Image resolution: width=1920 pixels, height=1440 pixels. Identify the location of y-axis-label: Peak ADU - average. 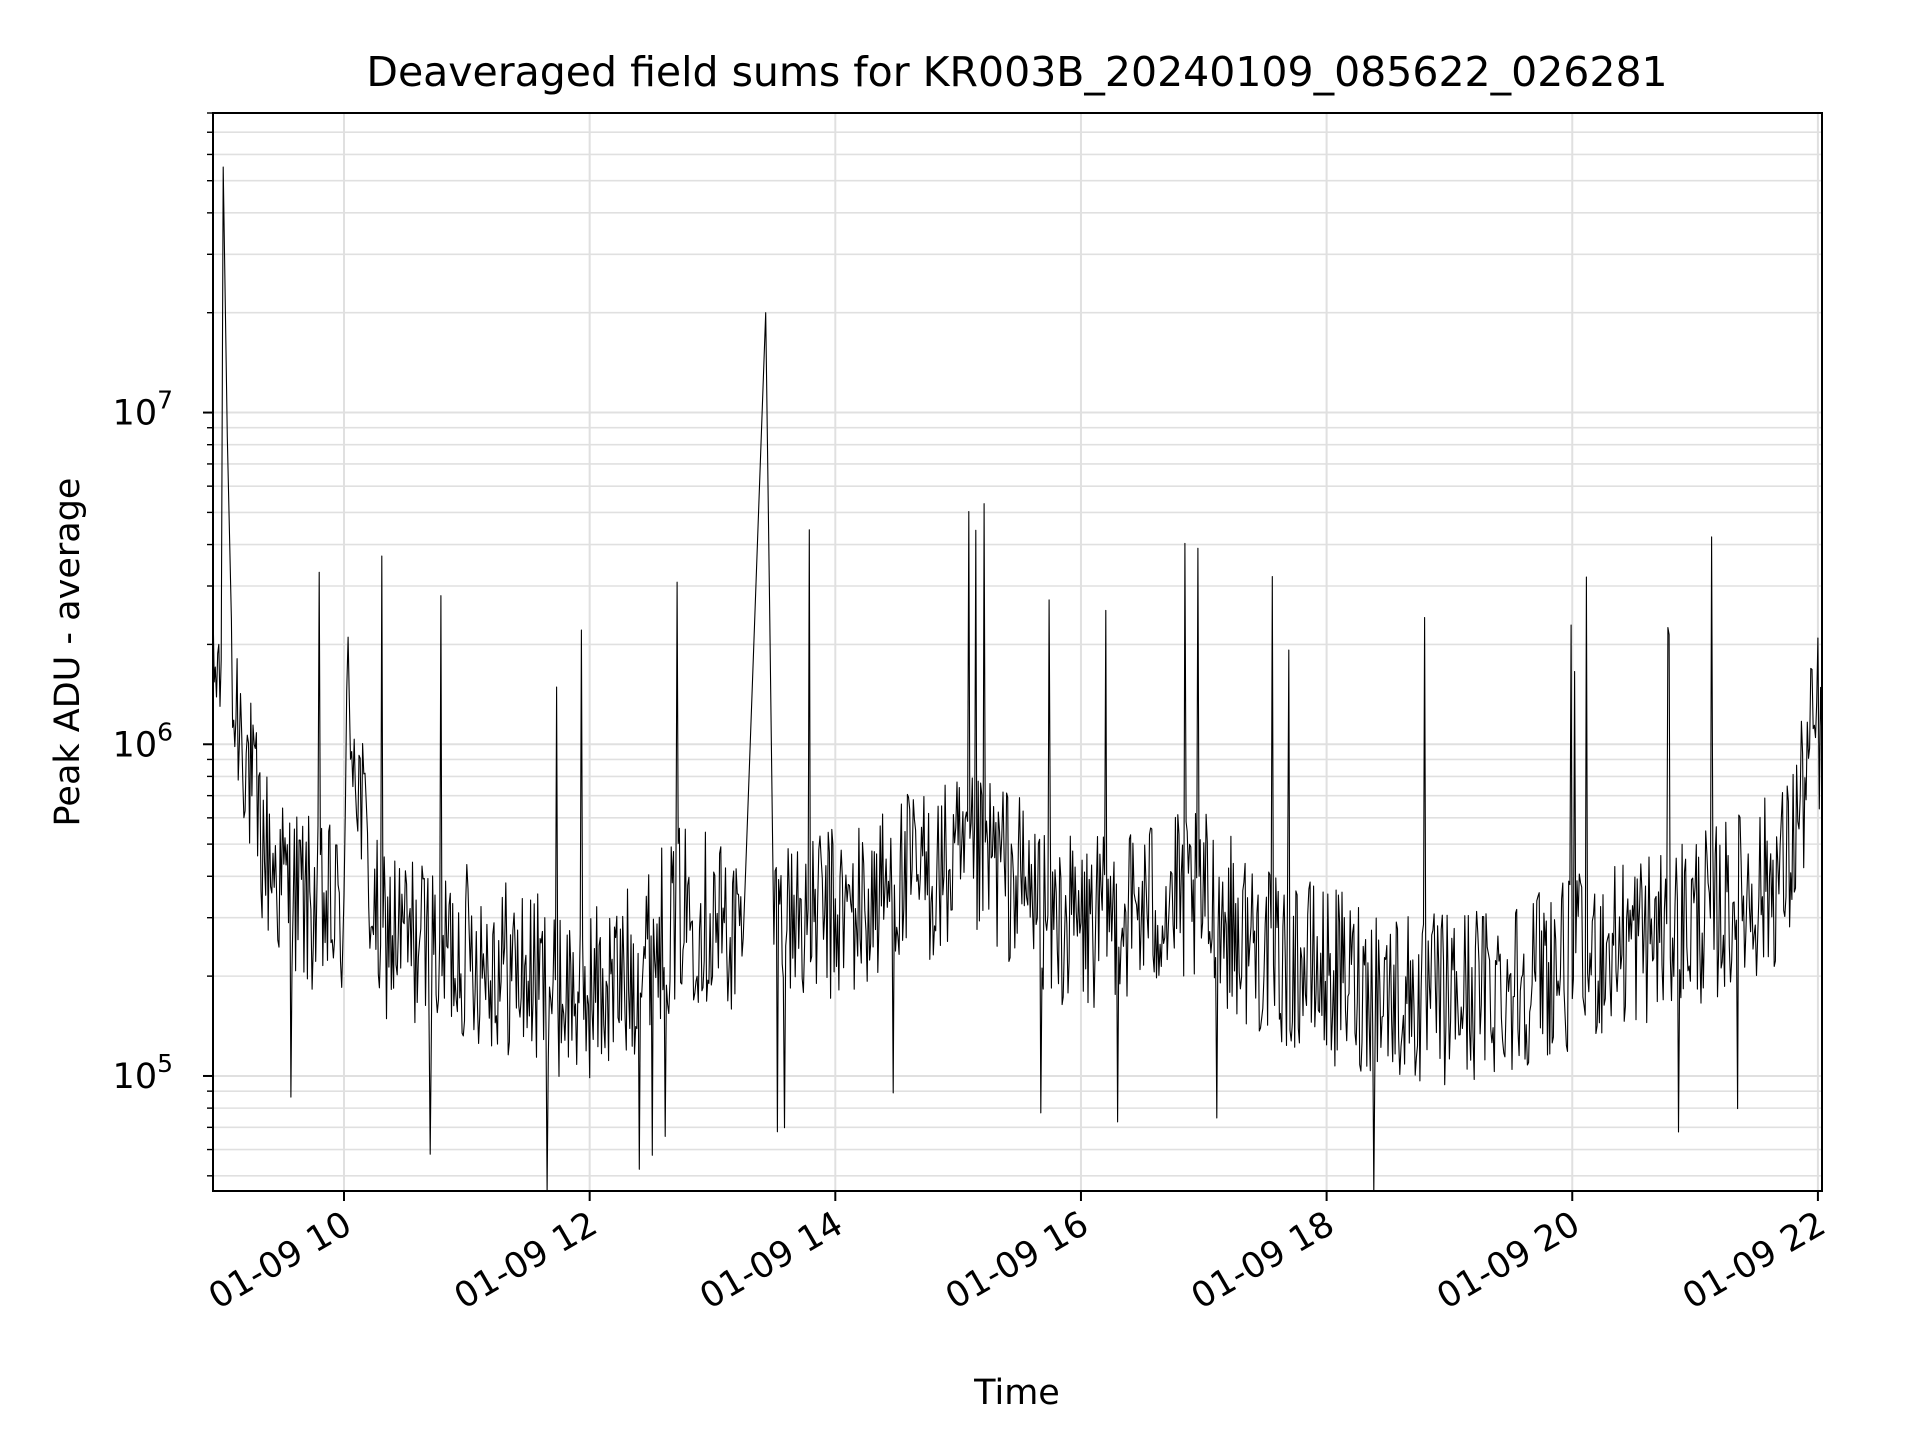
(68, 652).